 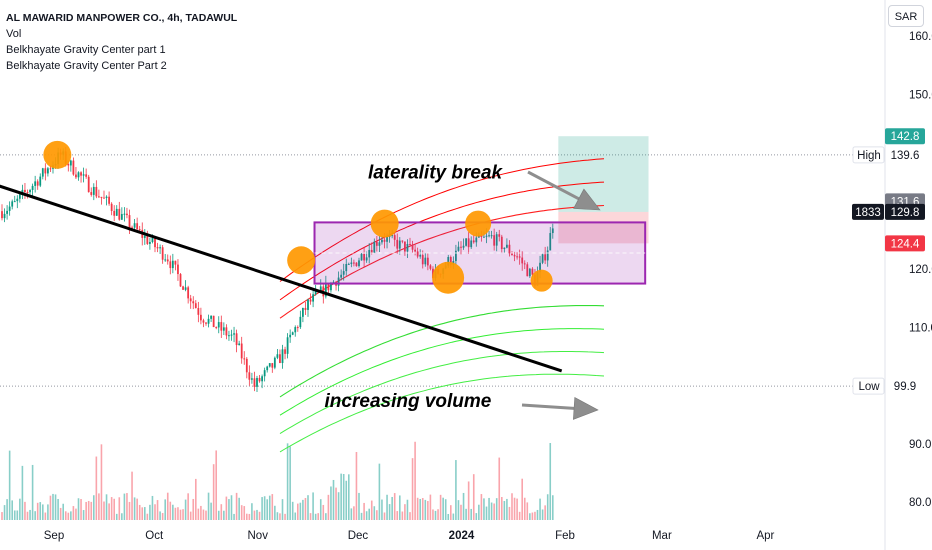 What do you see at coordinates (906, 16) in the screenshot?
I see `currency-button: SAR` at bounding box center [906, 16].